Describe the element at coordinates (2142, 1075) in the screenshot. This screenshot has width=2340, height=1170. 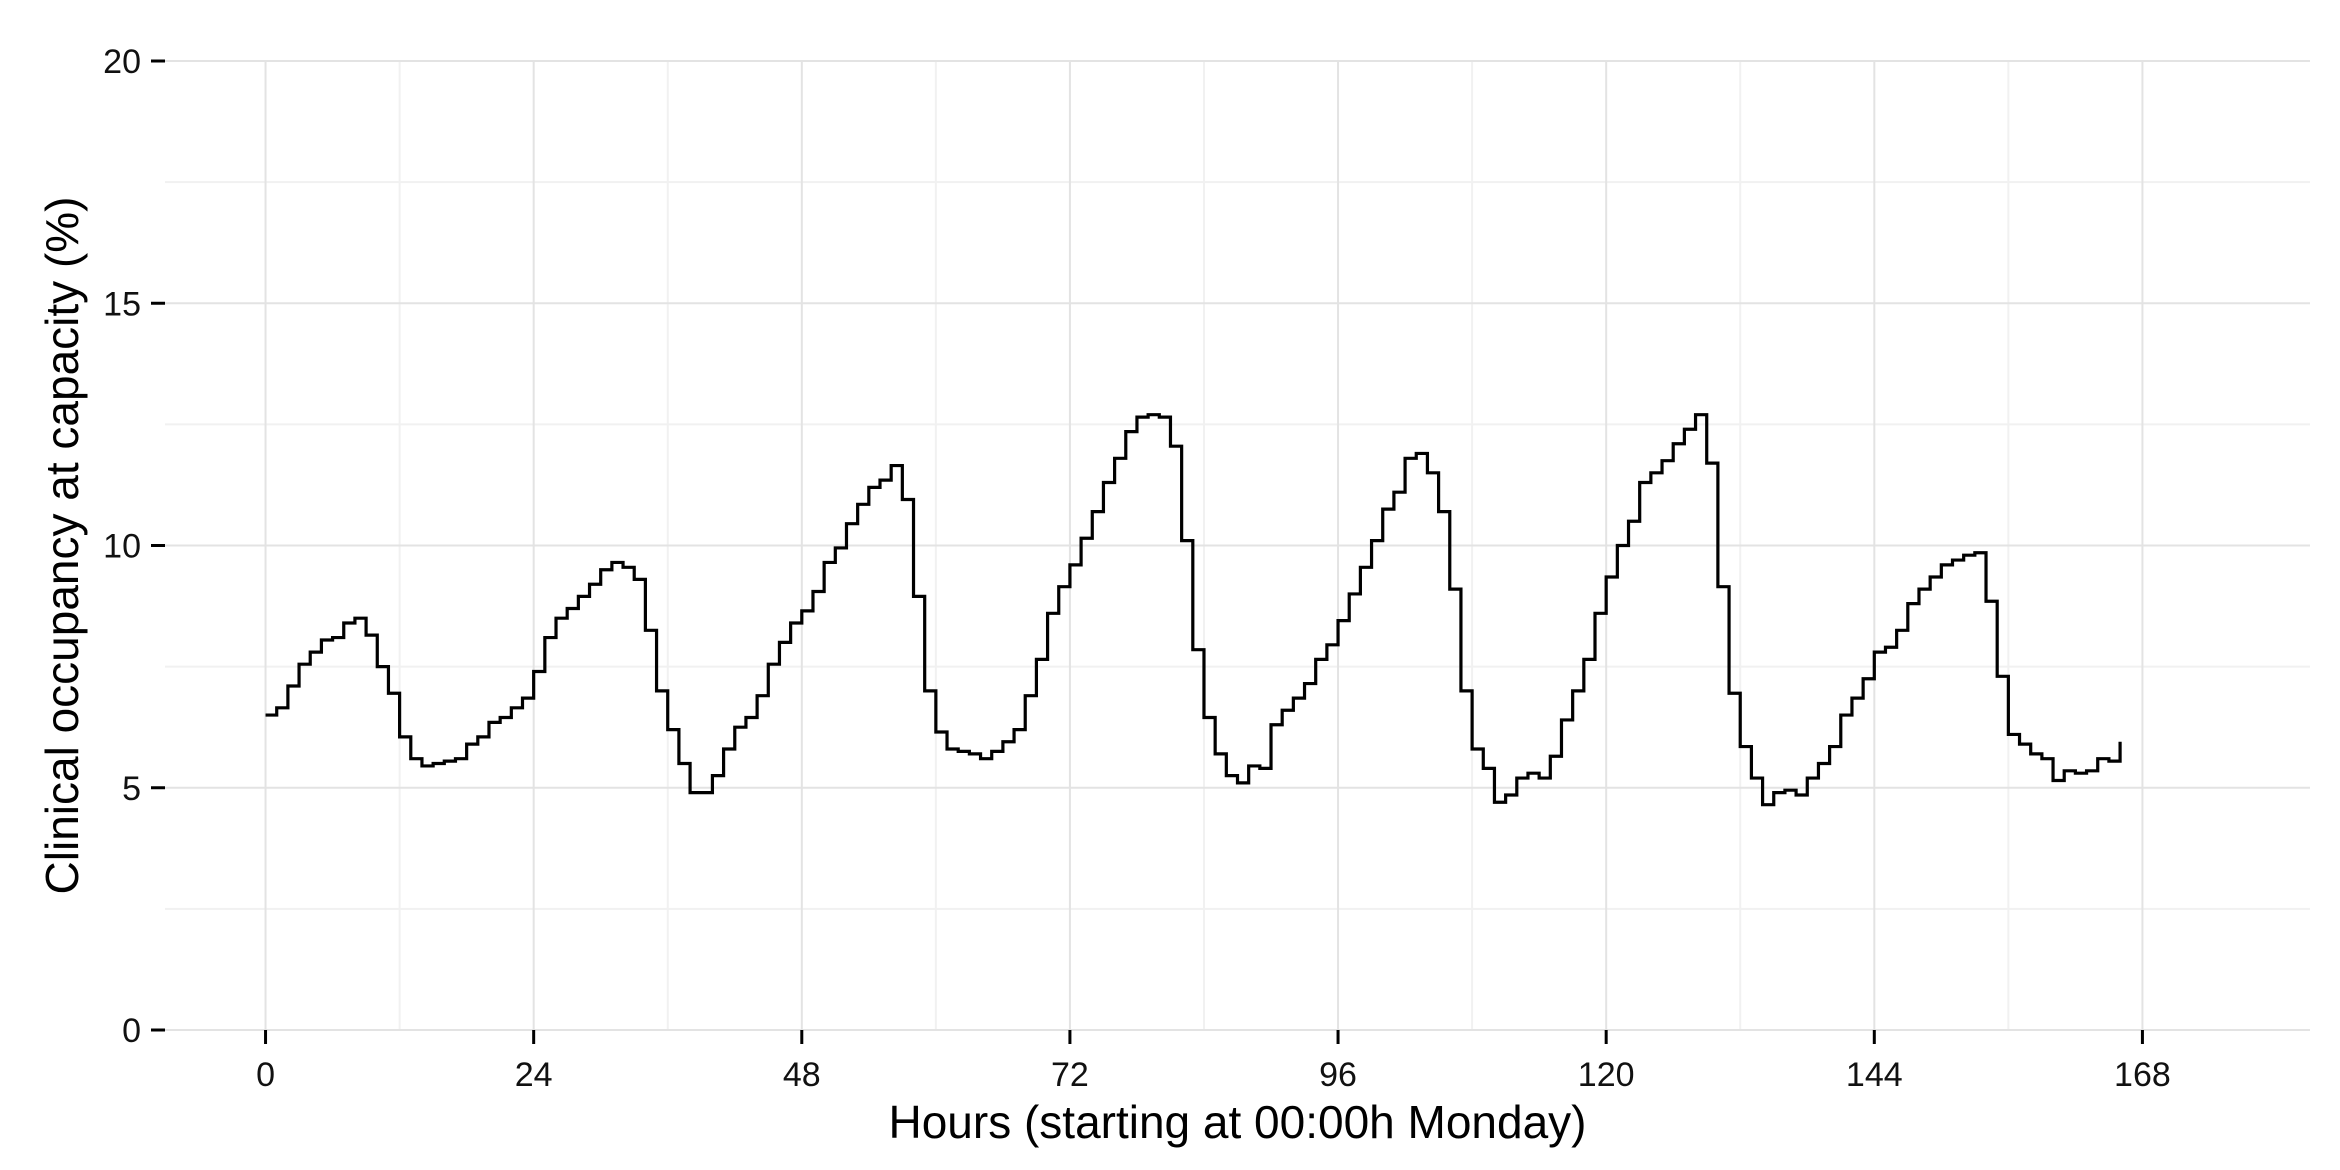
I see `x-tick-label: 168` at that location.